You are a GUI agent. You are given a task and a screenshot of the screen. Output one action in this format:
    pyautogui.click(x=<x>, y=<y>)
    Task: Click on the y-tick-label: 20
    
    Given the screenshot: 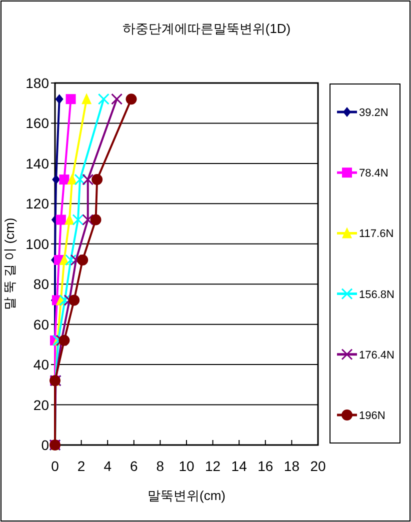 What is the action you would take?
    pyautogui.click(x=41, y=404)
    